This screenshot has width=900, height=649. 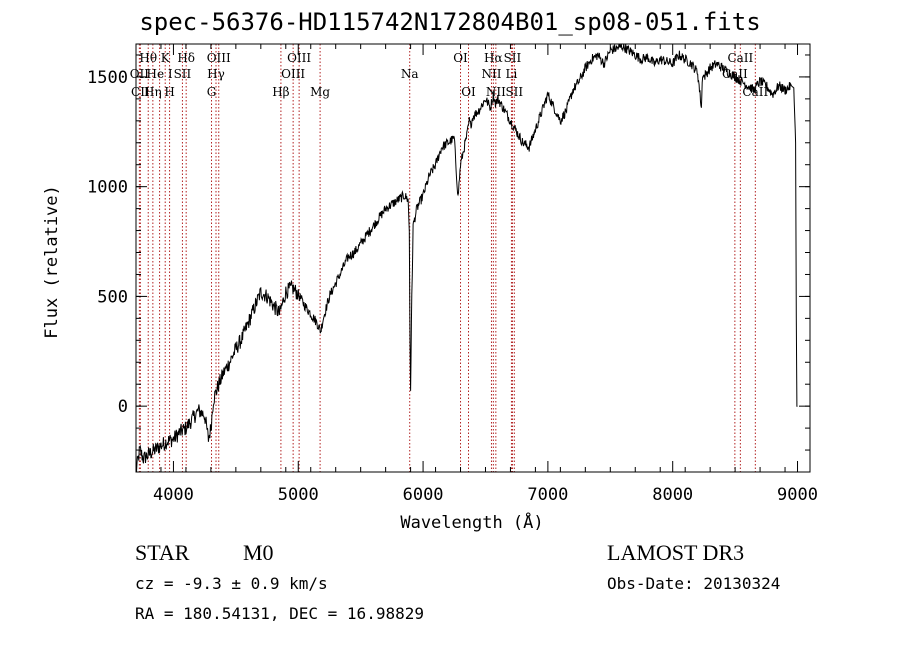 What do you see at coordinates (279, 613) in the screenshot?
I see `coordinates: RA = 180.54131, DEC = 16.98829` at bounding box center [279, 613].